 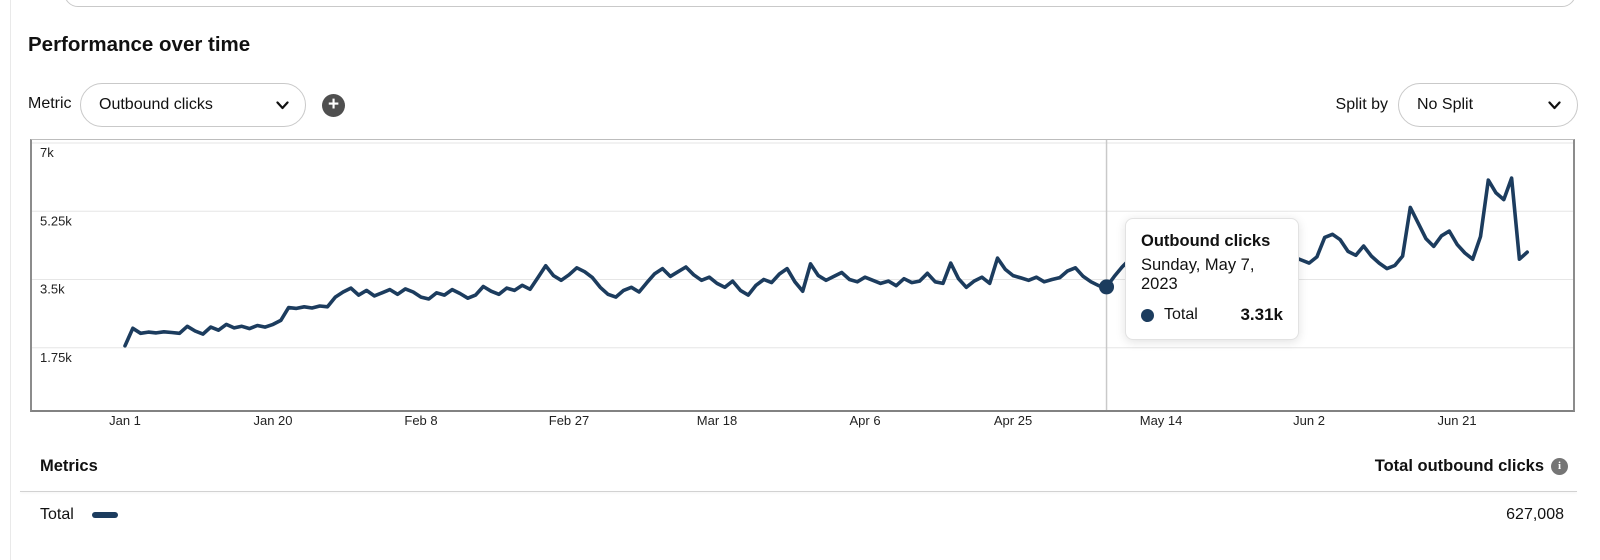 I want to click on plus-icon: +, so click(x=333, y=104).